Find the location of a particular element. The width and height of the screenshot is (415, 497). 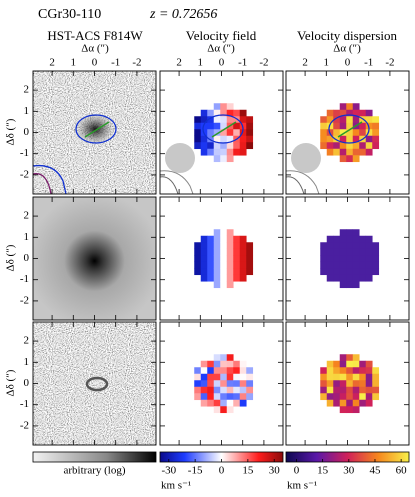

redshift: z = 0.72656 is located at coordinates (183, 14).